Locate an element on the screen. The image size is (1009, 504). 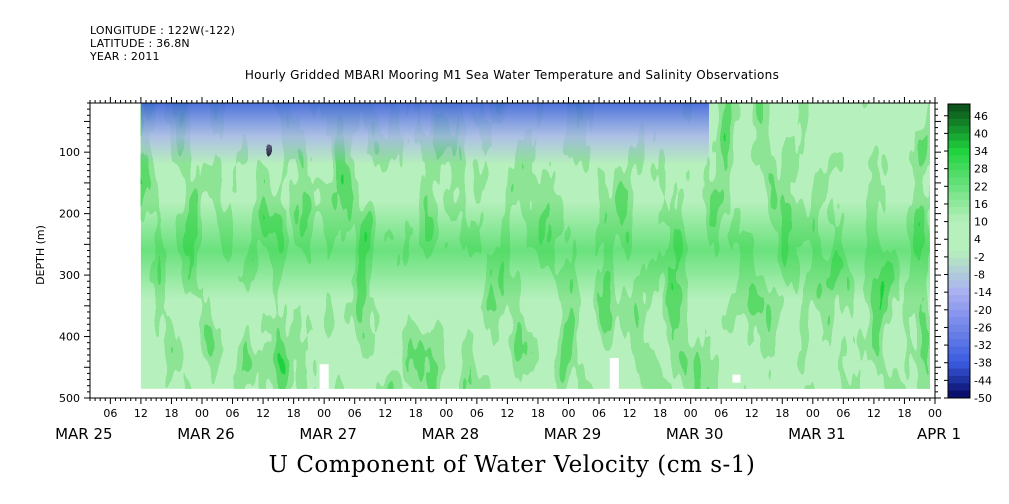
colorbar-tick-label: -20 is located at coordinates (983, 310).